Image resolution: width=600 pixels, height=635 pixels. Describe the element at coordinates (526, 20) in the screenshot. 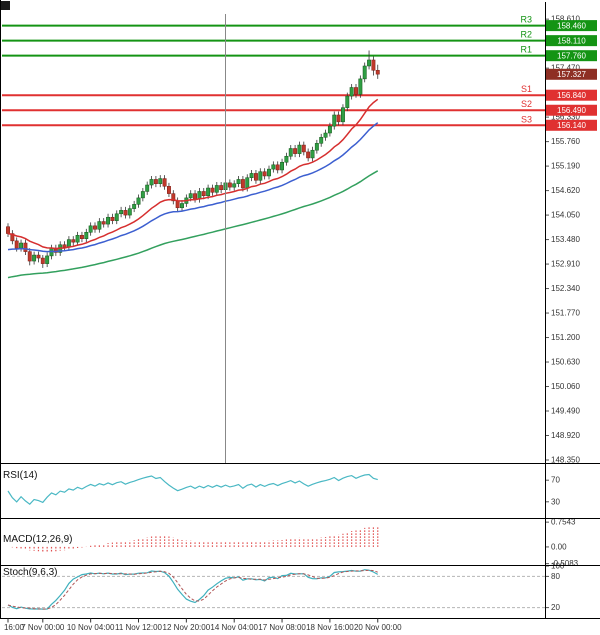

I see `pivot-label-r3: R3` at that location.